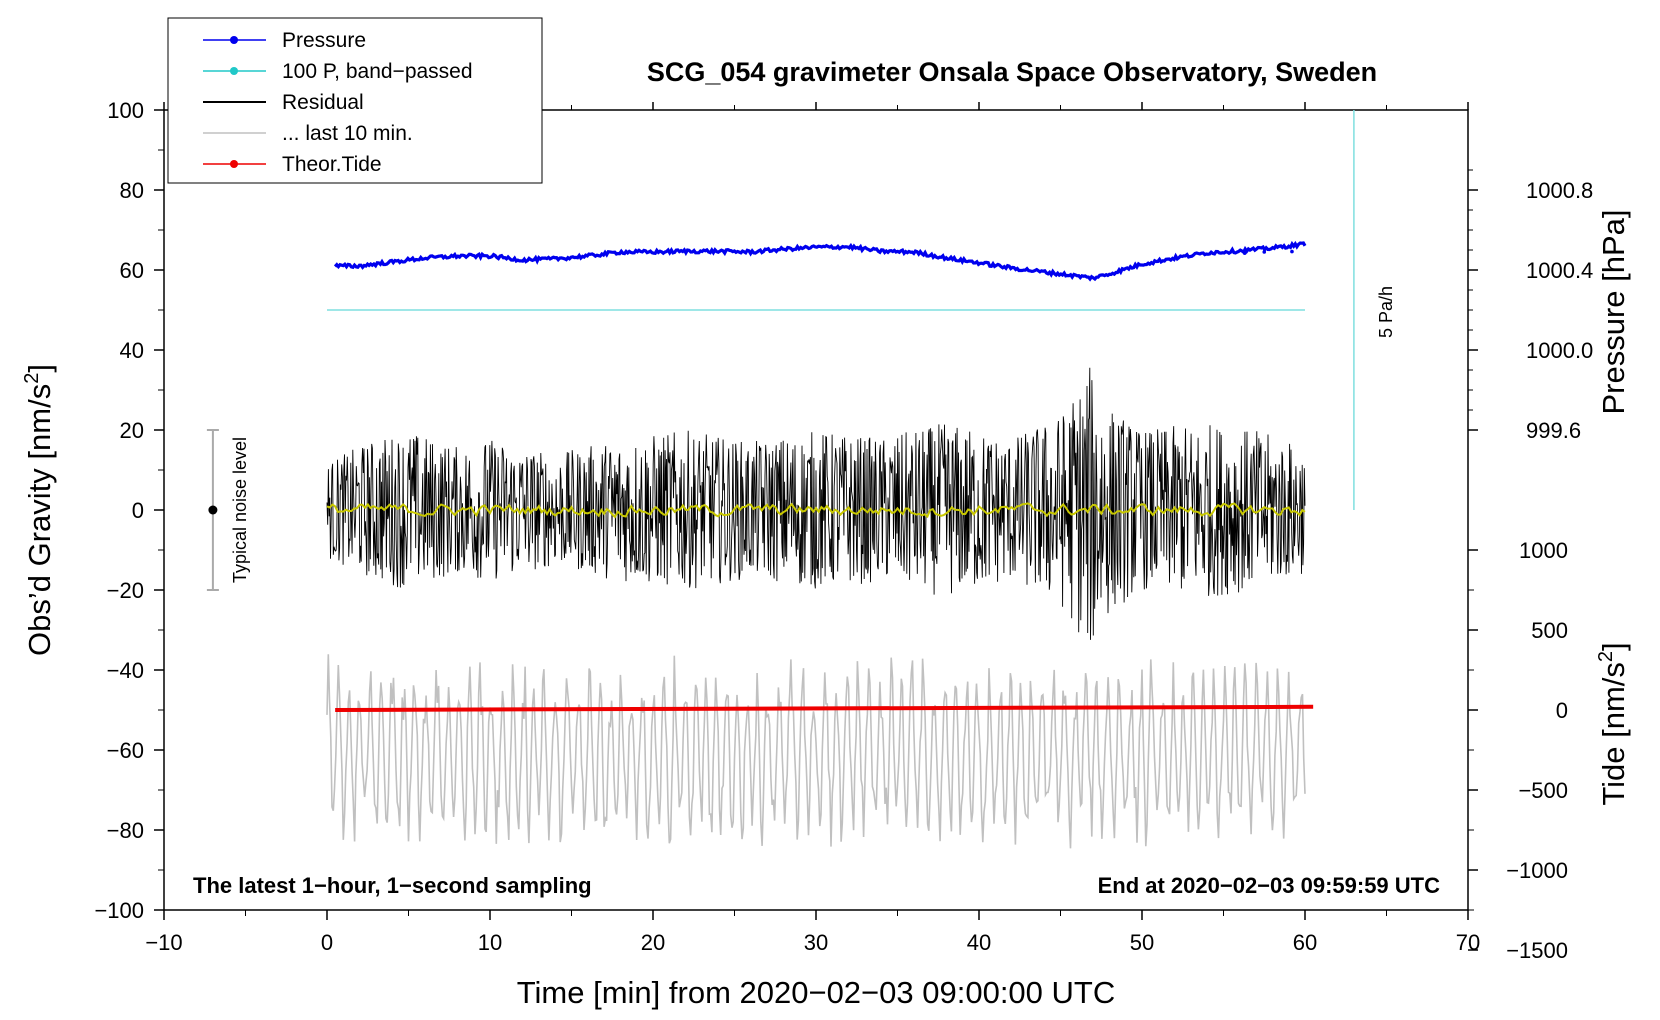 The image size is (1660, 1020). What do you see at coordinates (1305, 942) in the screenshot?
I see `x-tick-label: 60` at bounding box center [1305, 942].